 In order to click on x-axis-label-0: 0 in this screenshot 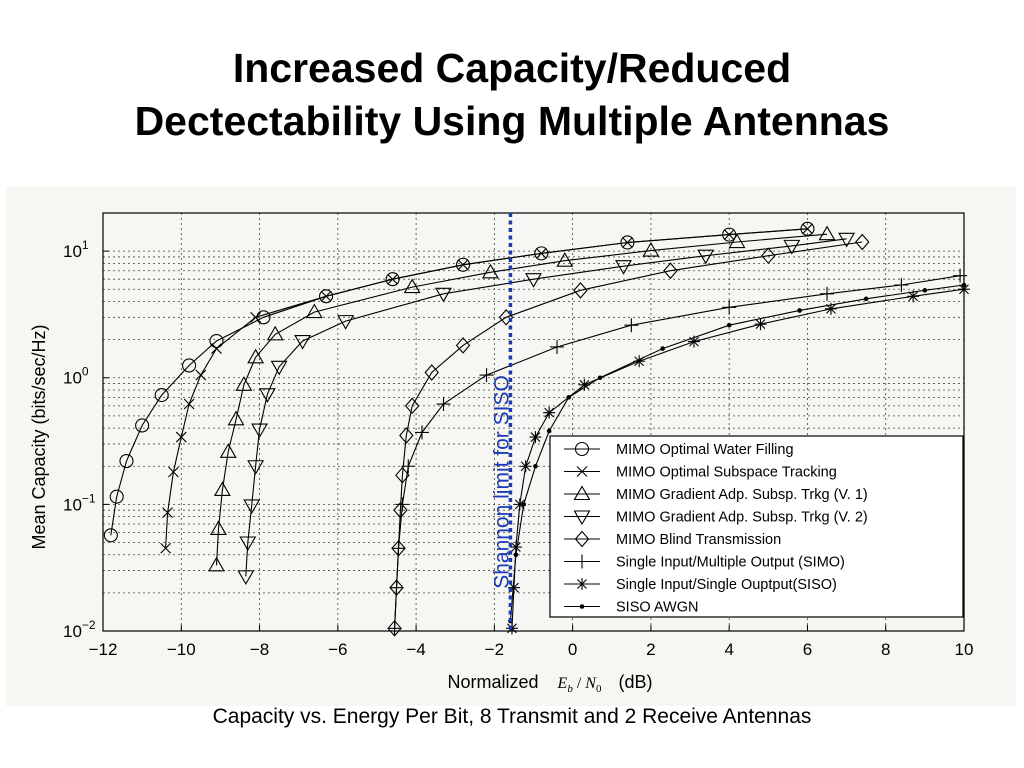, I will do `click(599, 689)`.